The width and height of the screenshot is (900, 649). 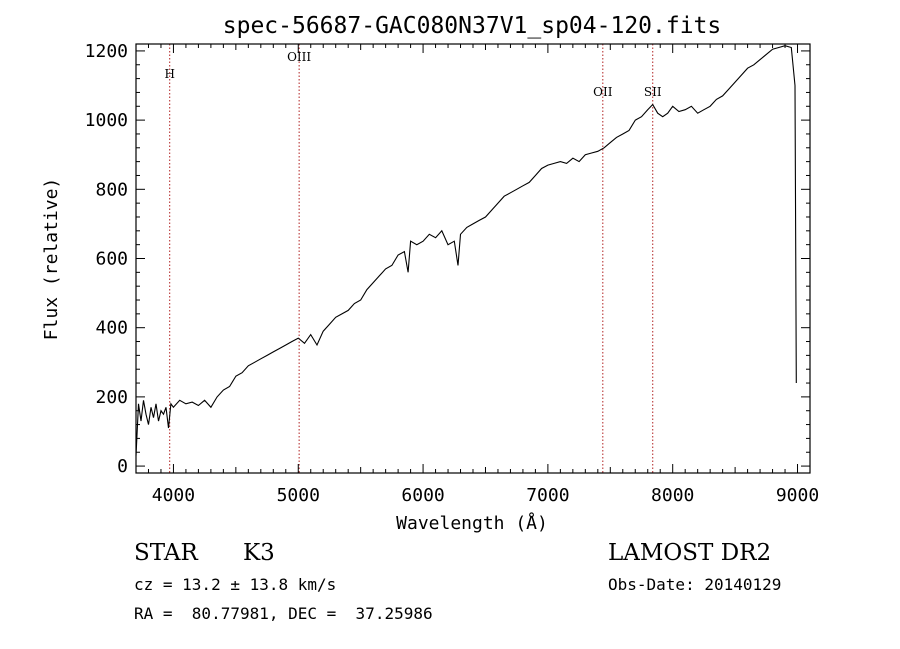 I want to click on y-tick-label: 400, so click(x=111, y=328).